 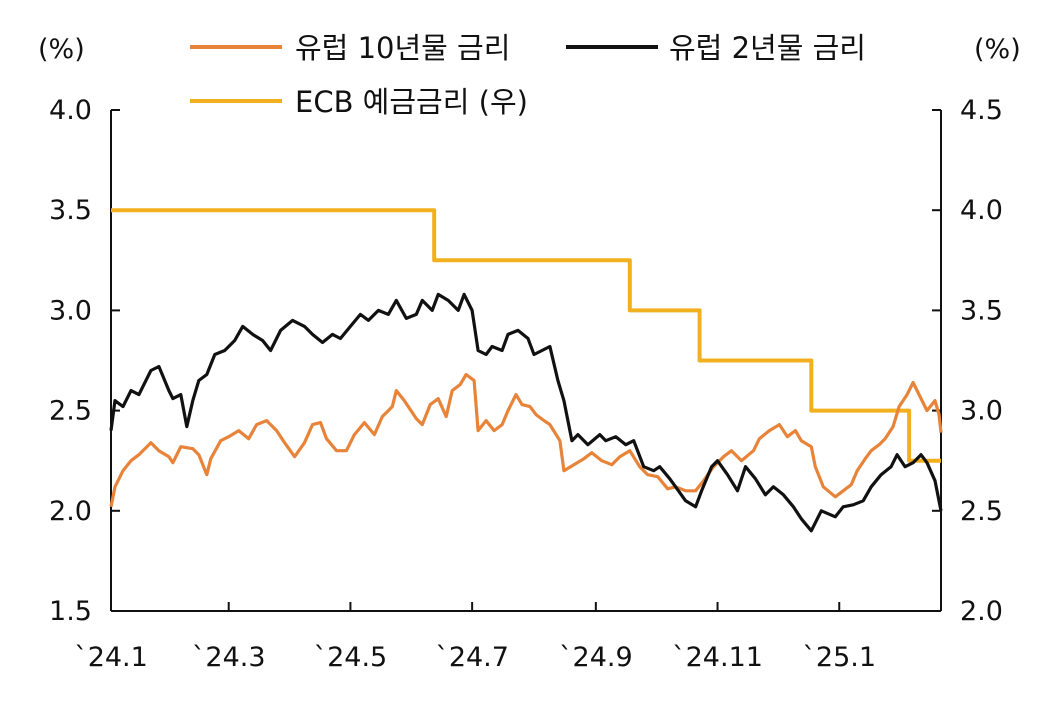 I want to click on left-tick-label: 3.0, so click(x=70, y=310).